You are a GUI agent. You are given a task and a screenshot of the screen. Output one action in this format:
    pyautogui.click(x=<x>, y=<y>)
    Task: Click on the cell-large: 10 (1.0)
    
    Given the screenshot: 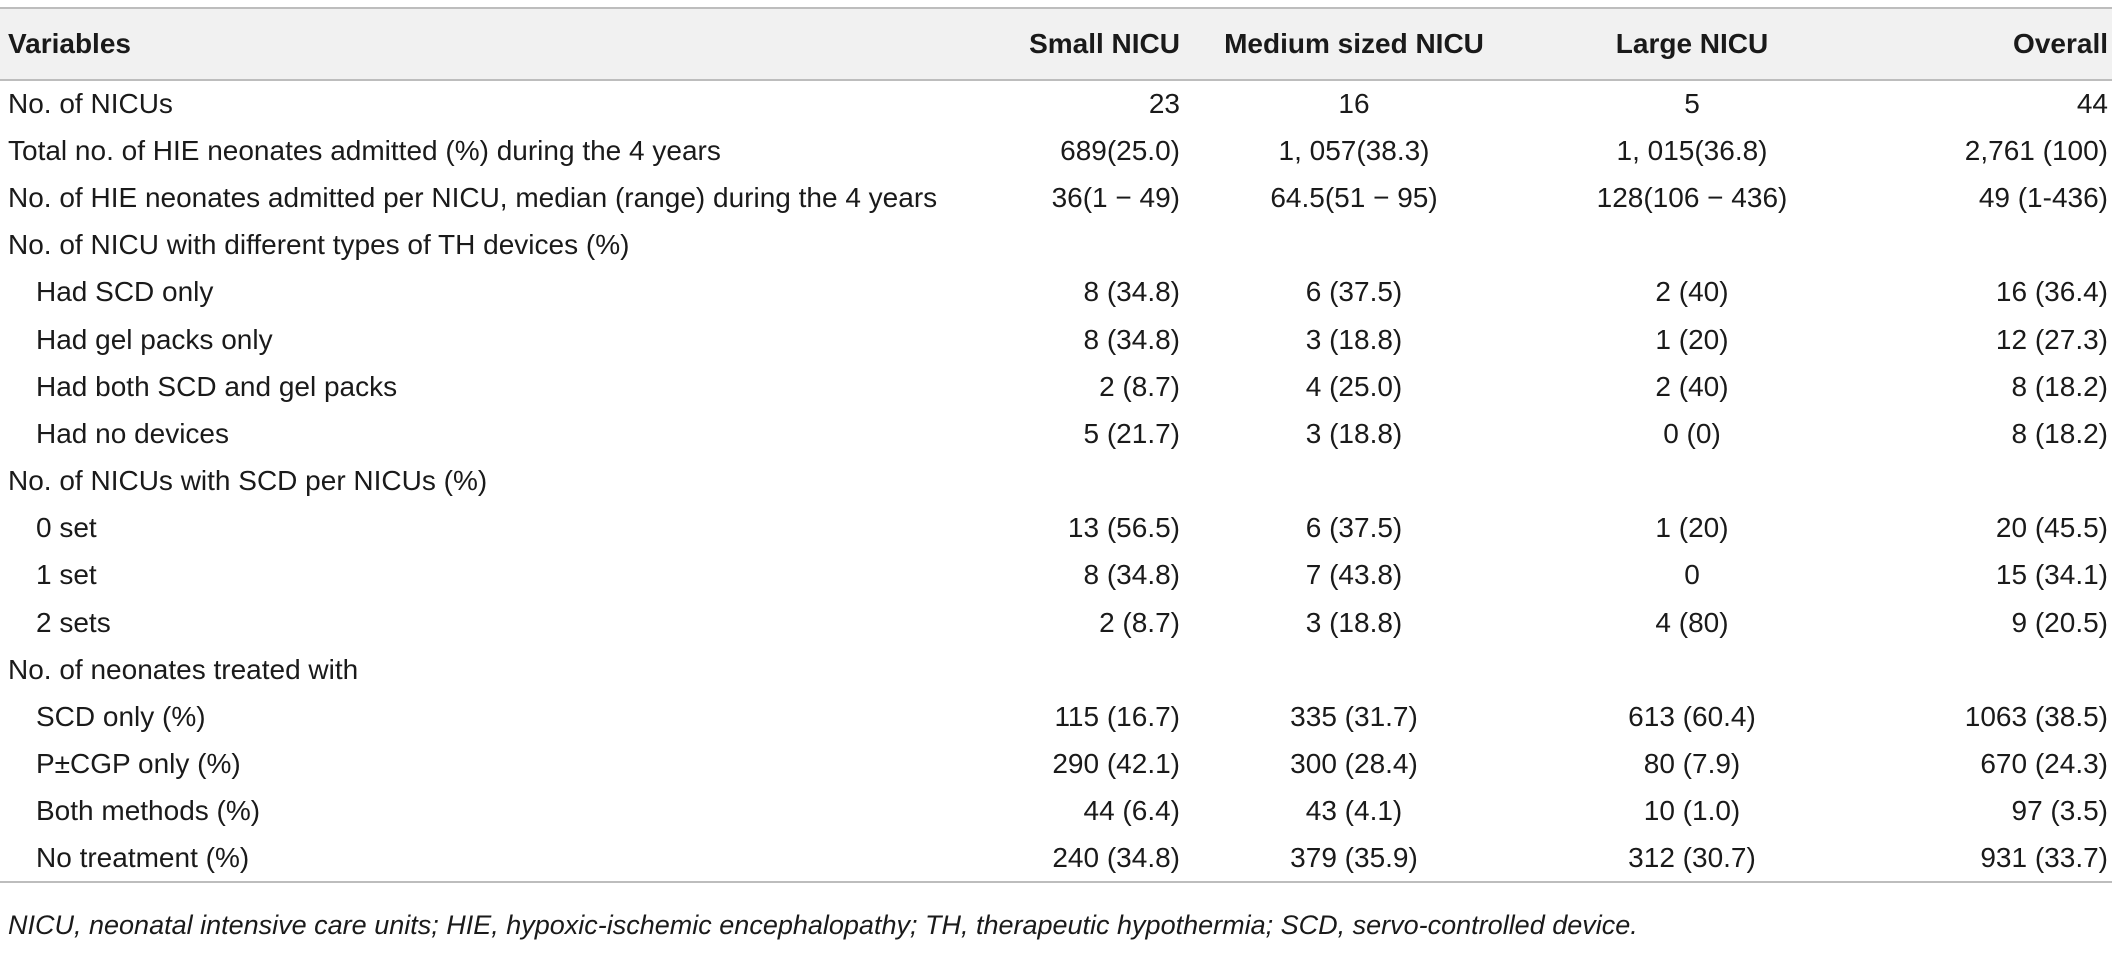 What is the action you would take?
    pyautogui.click(x=1692, y=811)
    